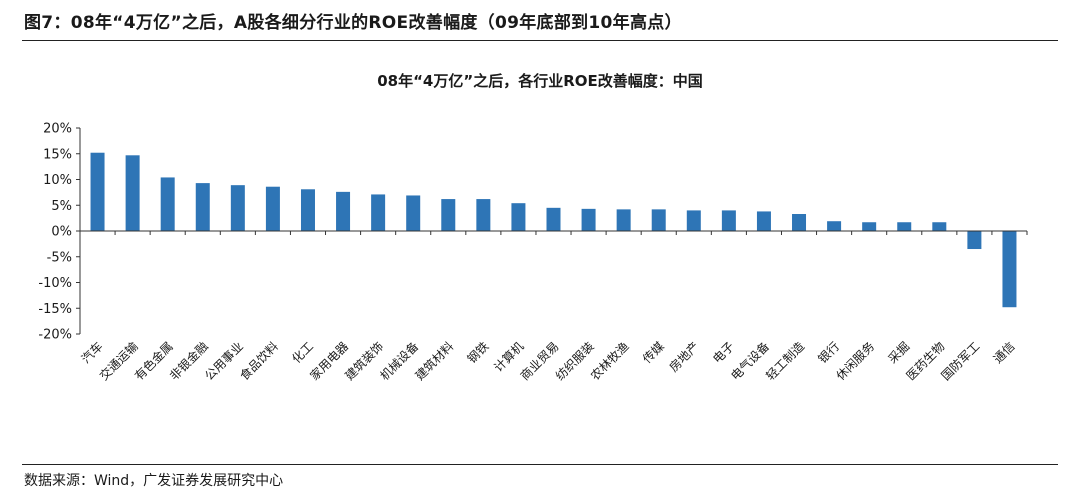 The image size is (1080, 500). I want to click on x-tick-label: 休闲服务, so click(855, 361).